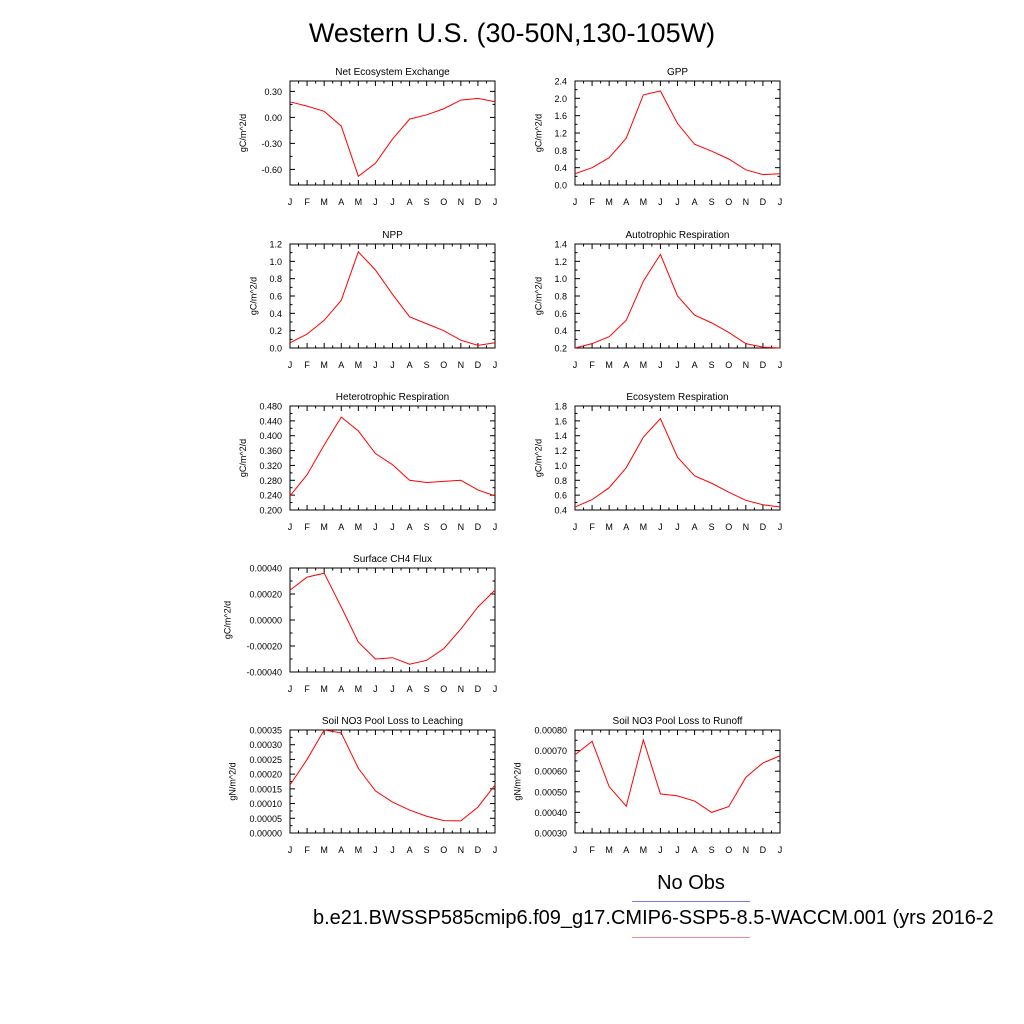 The height and width of the screenshot is (1024, 1024). What do you see at coordinates (271, 170) in the screenshot?
I see `y-tick-label: -0.60` at bounding box center [271, 170].